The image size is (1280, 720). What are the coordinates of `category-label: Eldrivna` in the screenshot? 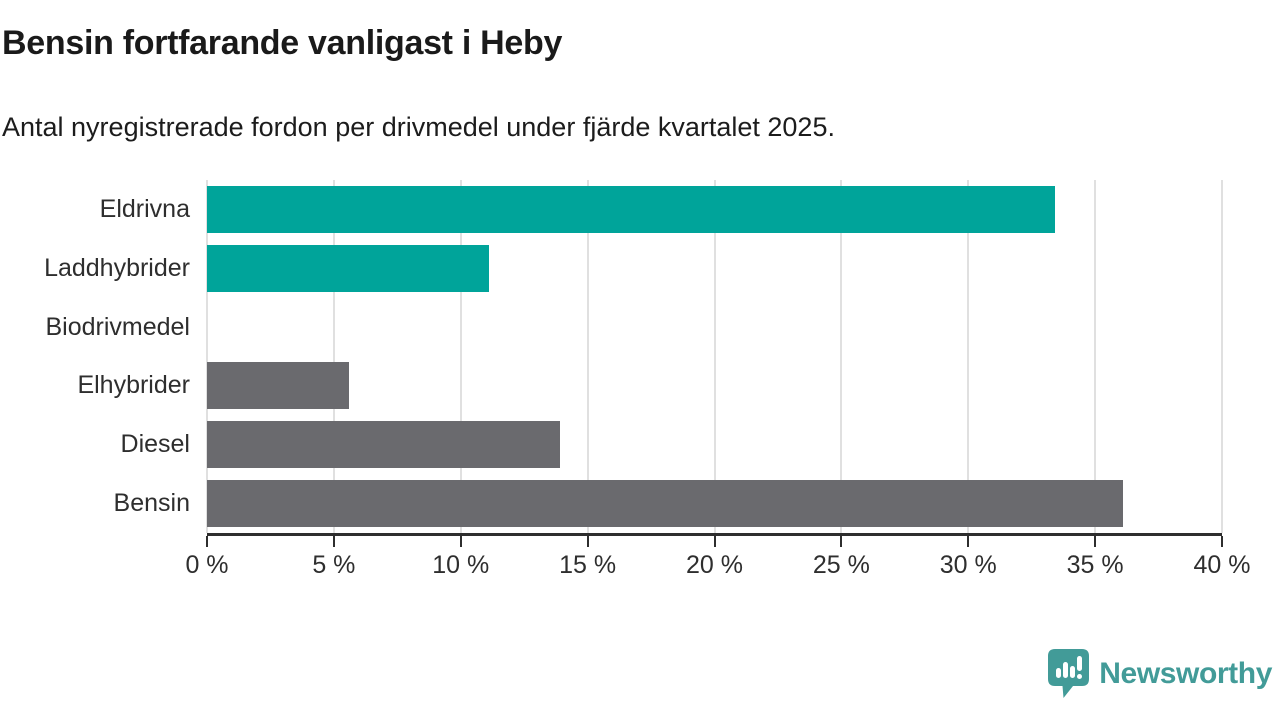 It's located at (144, 208).